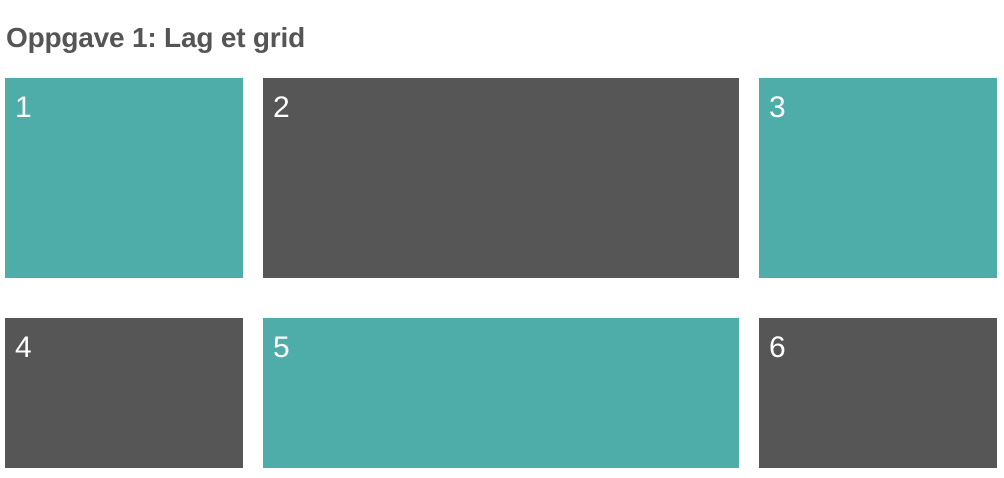  What do you see at coordinates (878, 178) in the screenshot?
I see `grid-cell-3: 3` at bounding box center [878, 178].